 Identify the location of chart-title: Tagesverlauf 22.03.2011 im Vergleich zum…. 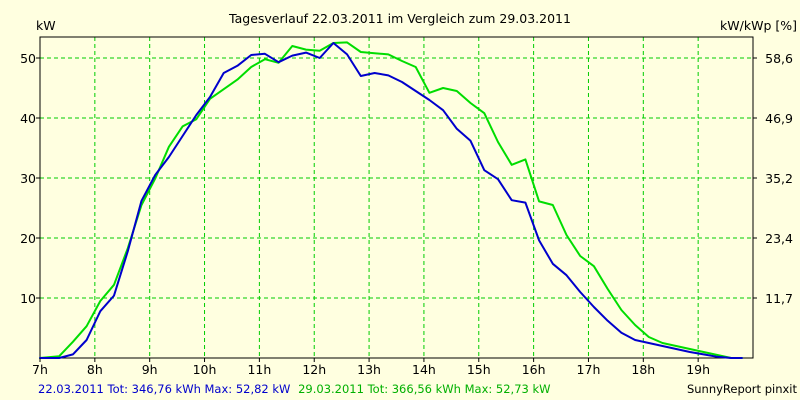
(399, 18).